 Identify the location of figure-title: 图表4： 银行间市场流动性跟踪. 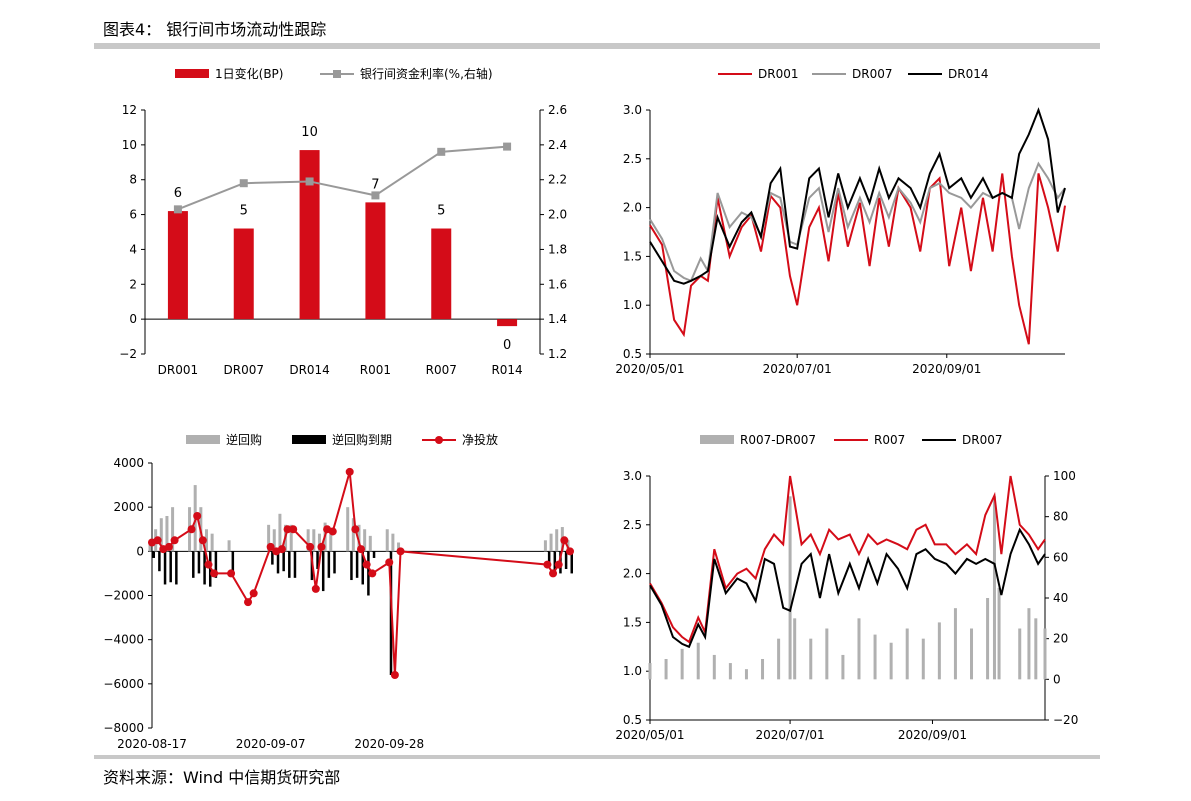
(215, 29).